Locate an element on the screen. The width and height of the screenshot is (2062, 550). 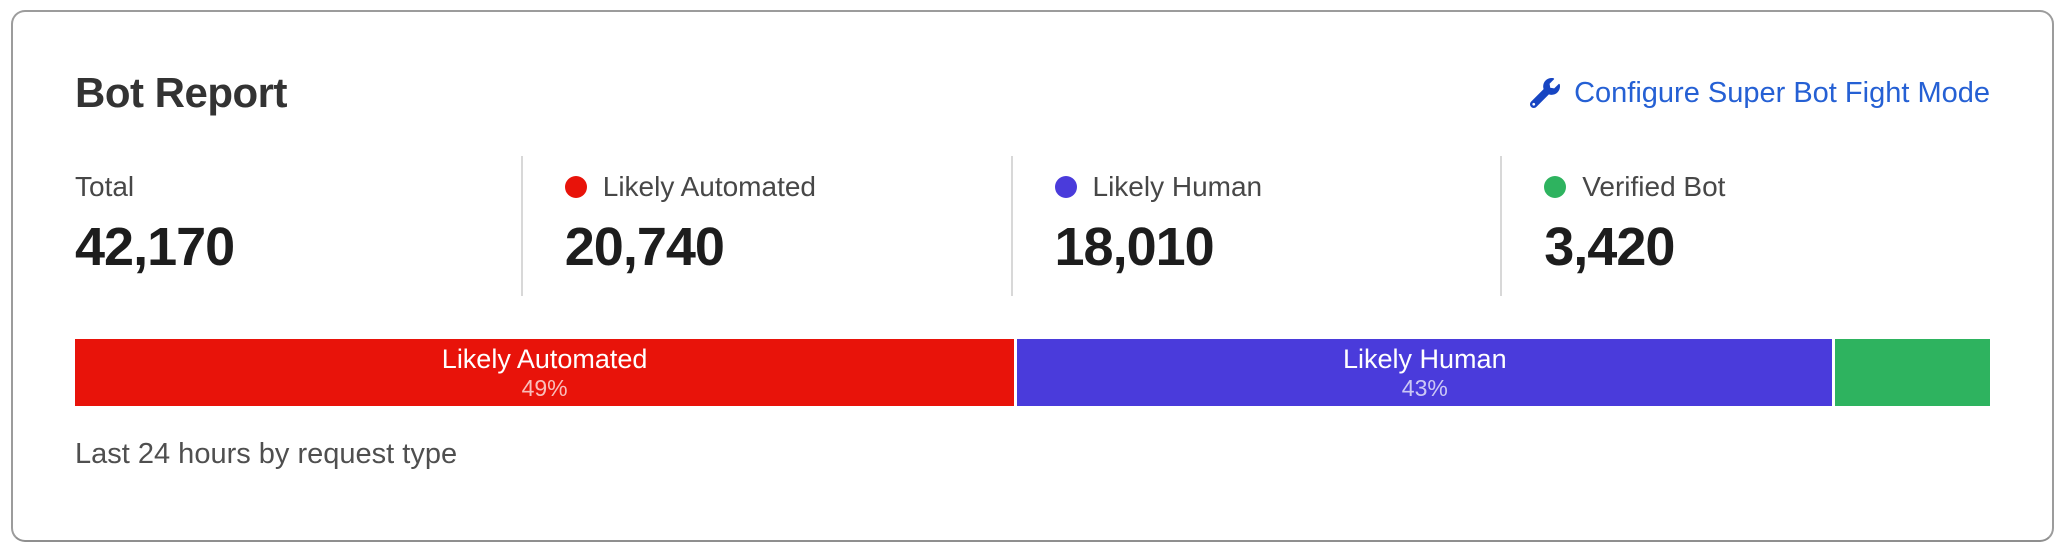
stat-value: 18,010 is located at coordinates (1134, 247).